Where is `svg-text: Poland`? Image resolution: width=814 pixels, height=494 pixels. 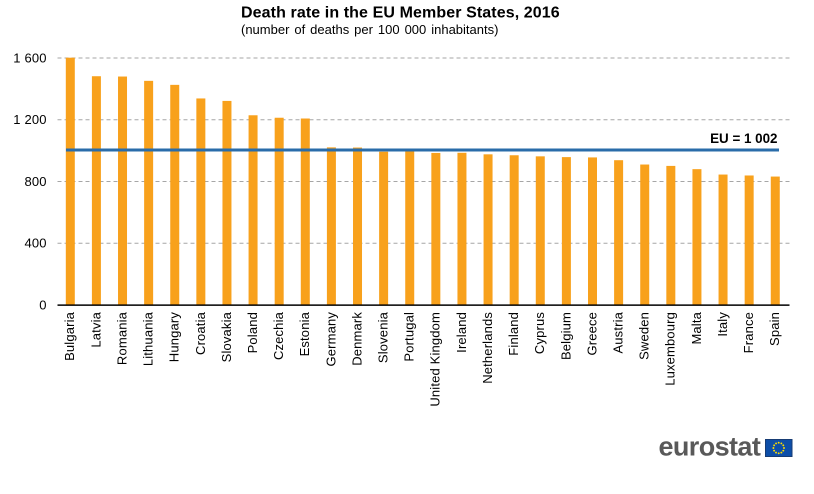 svg-text: Poland is located at coordinates (252, 332).